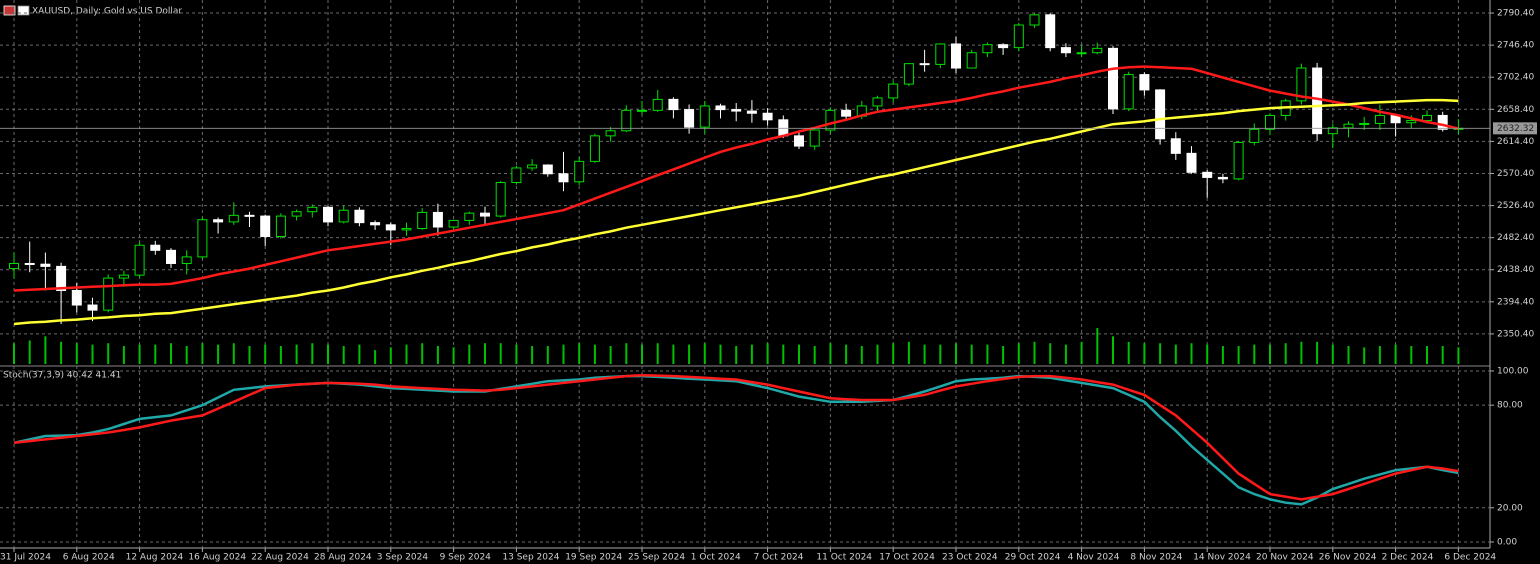 The height and width of the screenshot is (564, 1540). What do you see at coordinates (1094, 558) in the screenshot?
I see `x-tick-label: 4 Nov 2024` at bounding box center [1094, 558].